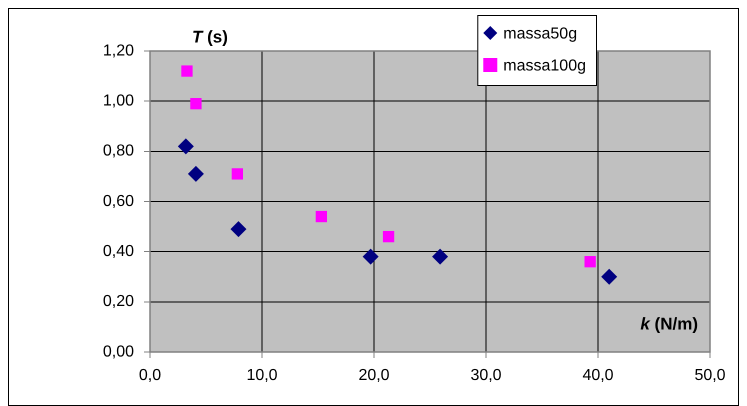  I want to click on y-tick-label: 0,60, so click(118, 201).